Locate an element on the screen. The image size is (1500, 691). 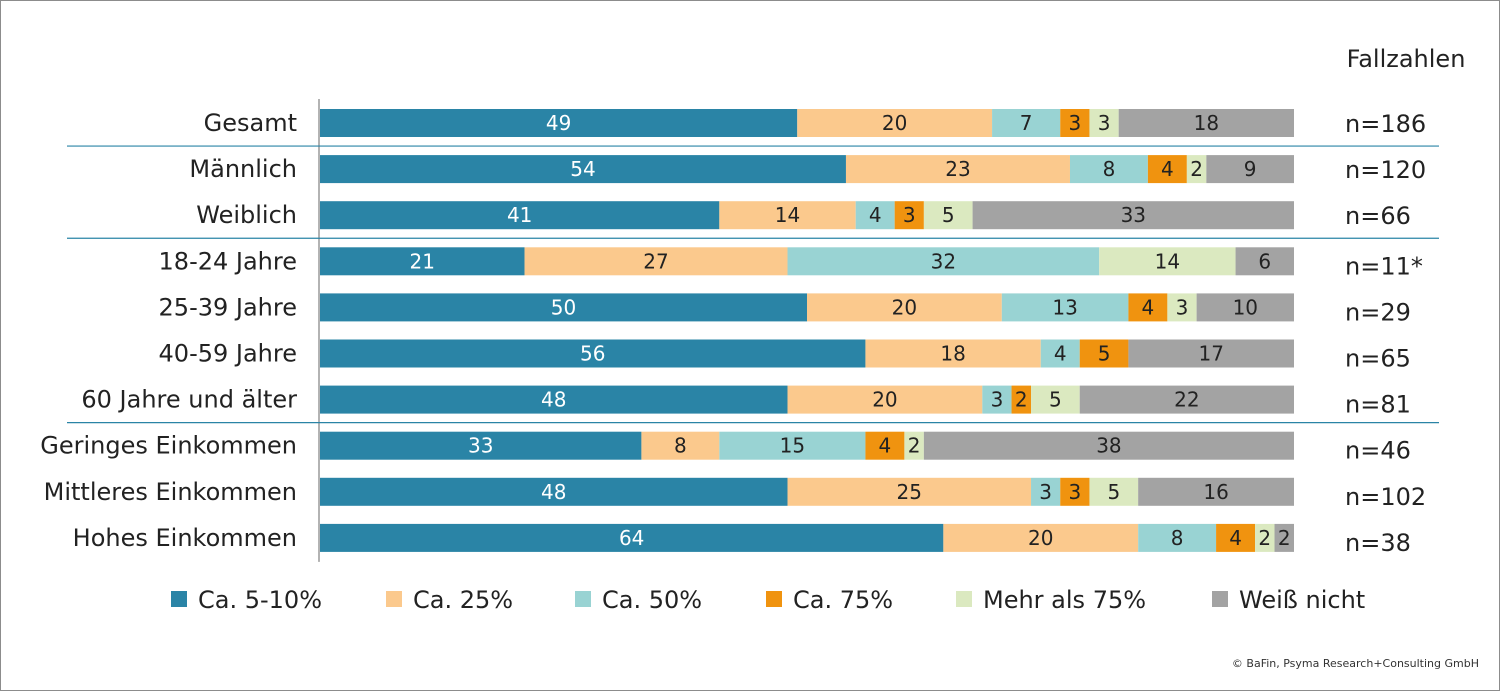
bar-value-label: 17 is located at coordinates (1210, 354).